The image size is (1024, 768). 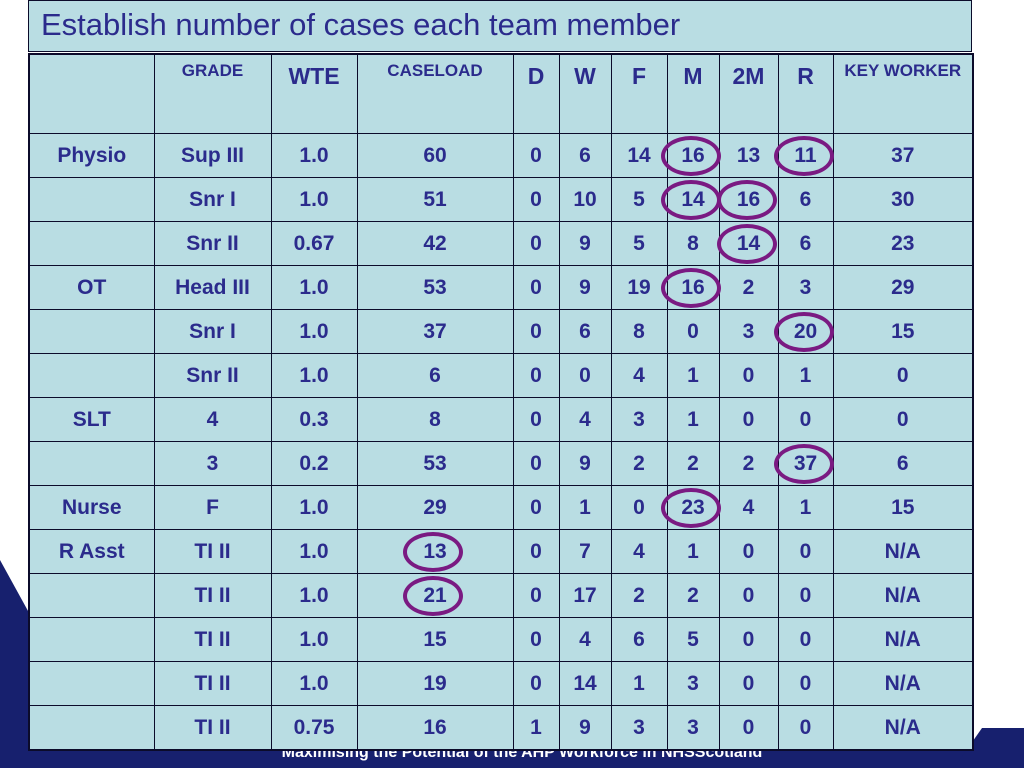 I want to click on cell-grade: TI II, so click(x=212, y=728).